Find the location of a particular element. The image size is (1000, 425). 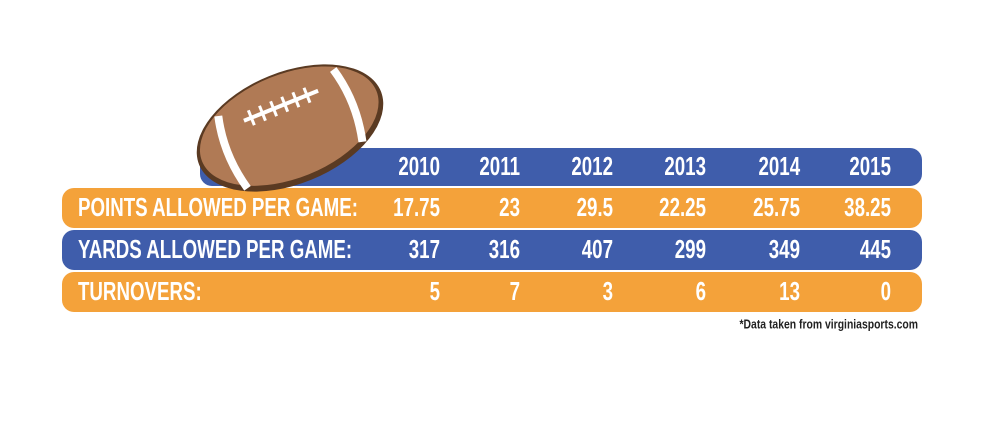

cell: 25.75 is located at coordinates (776, 207).